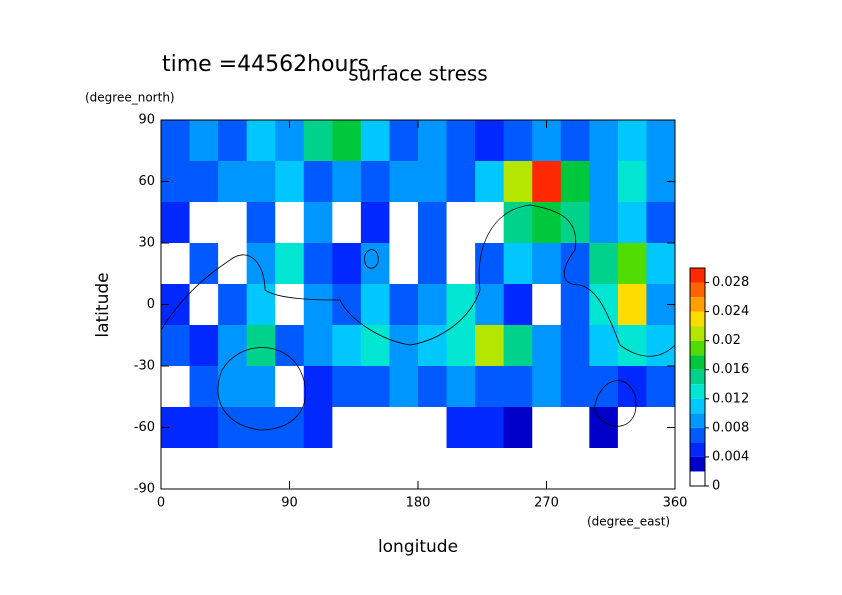  Describe the element at coordinates (628, 522) in the screenshot. I see `x-unit: (degree_east)` at that location.